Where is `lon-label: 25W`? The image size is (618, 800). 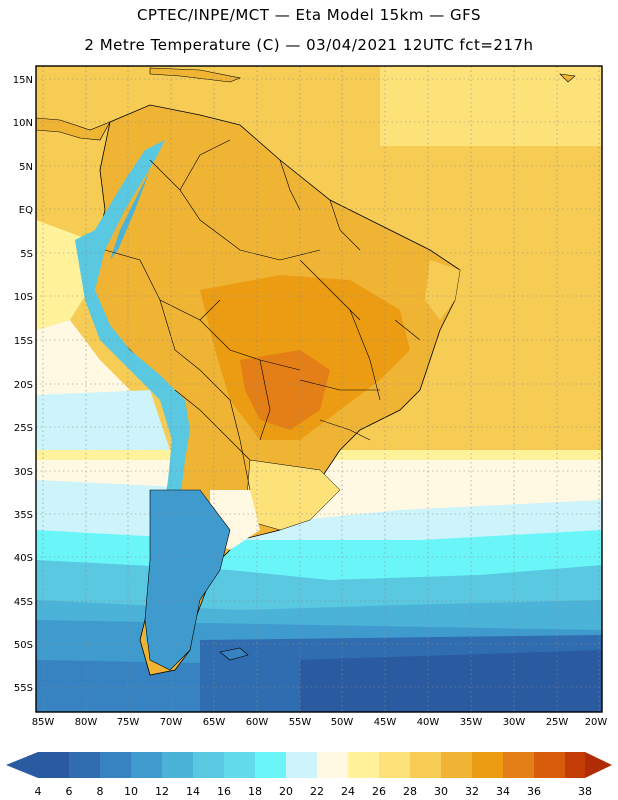
lon-label: 25W is located at coordinates (557, 721).